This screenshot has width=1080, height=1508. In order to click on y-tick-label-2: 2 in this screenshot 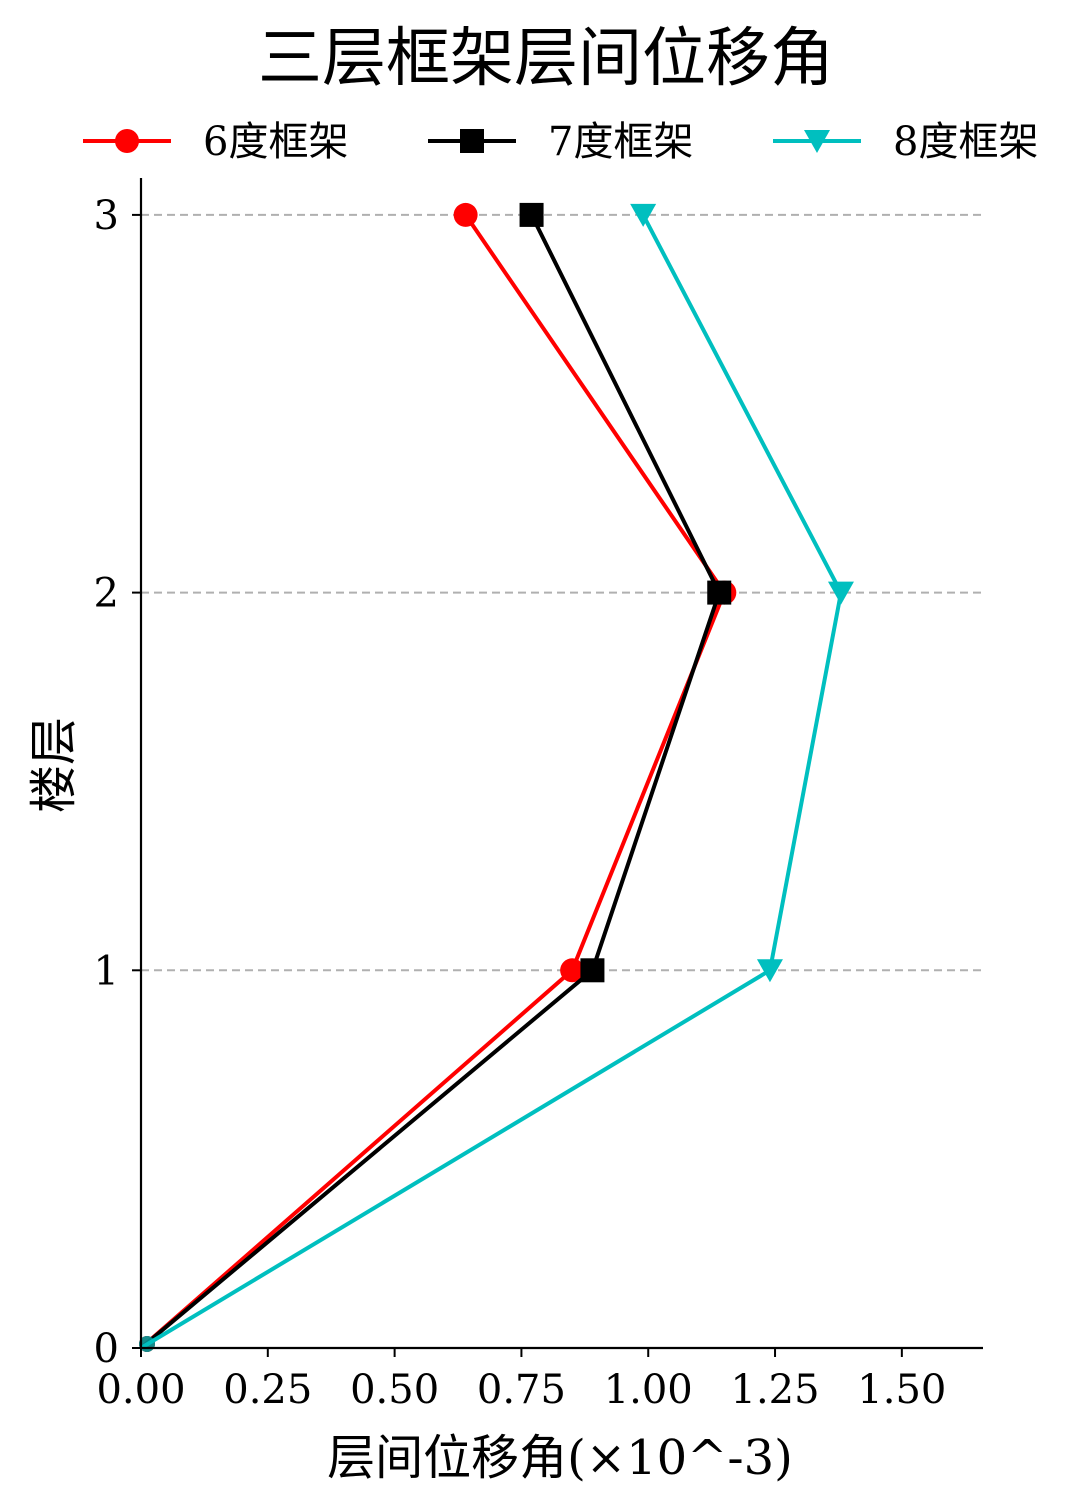, I will do `click(106, 594)`.